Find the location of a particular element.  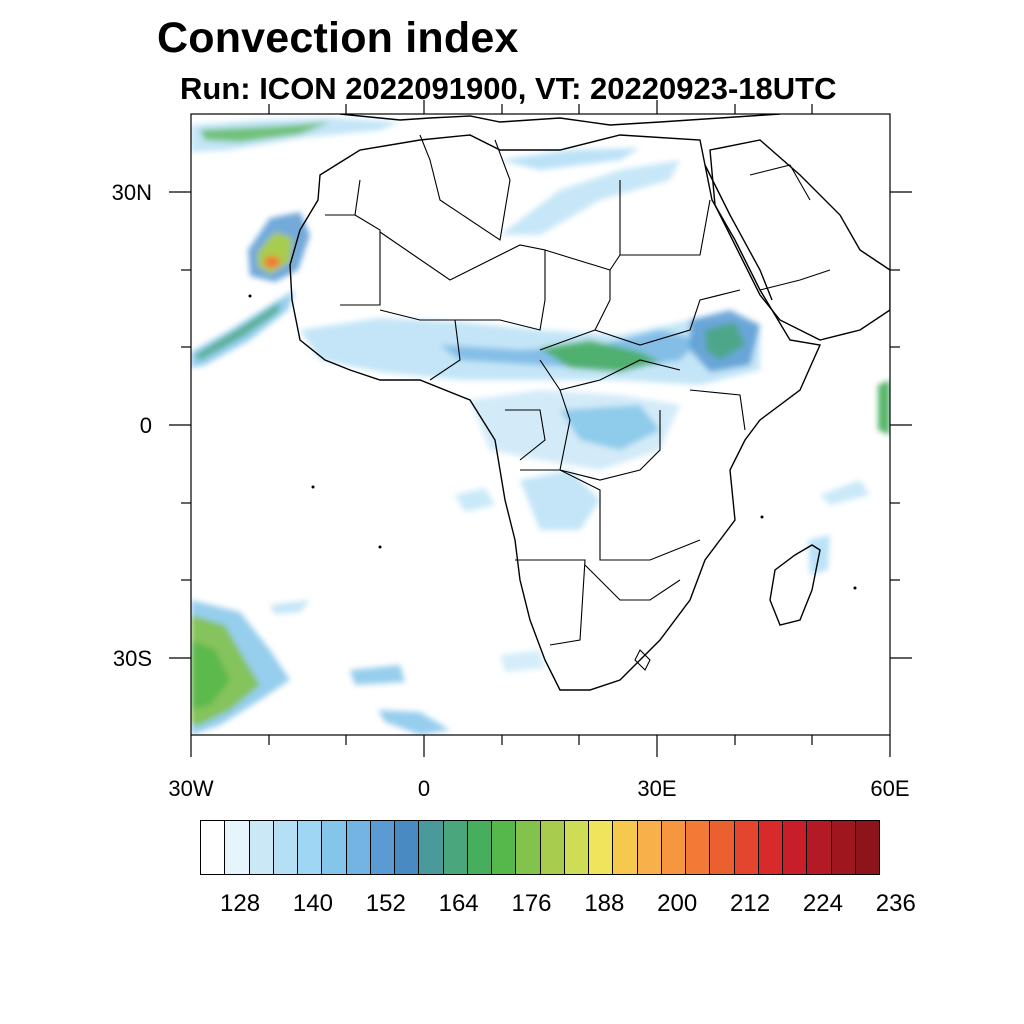

colorbar-label: 140 is located at coordinates (312, 903).